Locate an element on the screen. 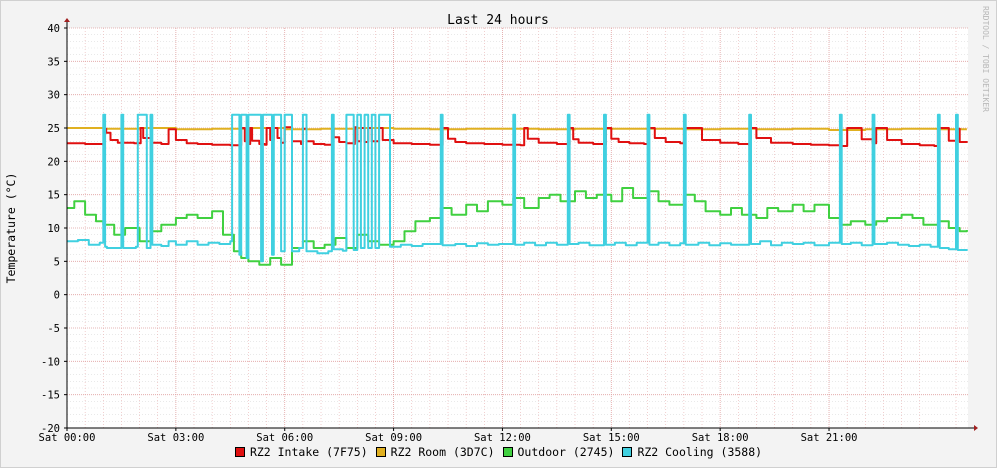 The image size is (997, 468). y-tick-label: -15 is located at coordinates (50, 396).